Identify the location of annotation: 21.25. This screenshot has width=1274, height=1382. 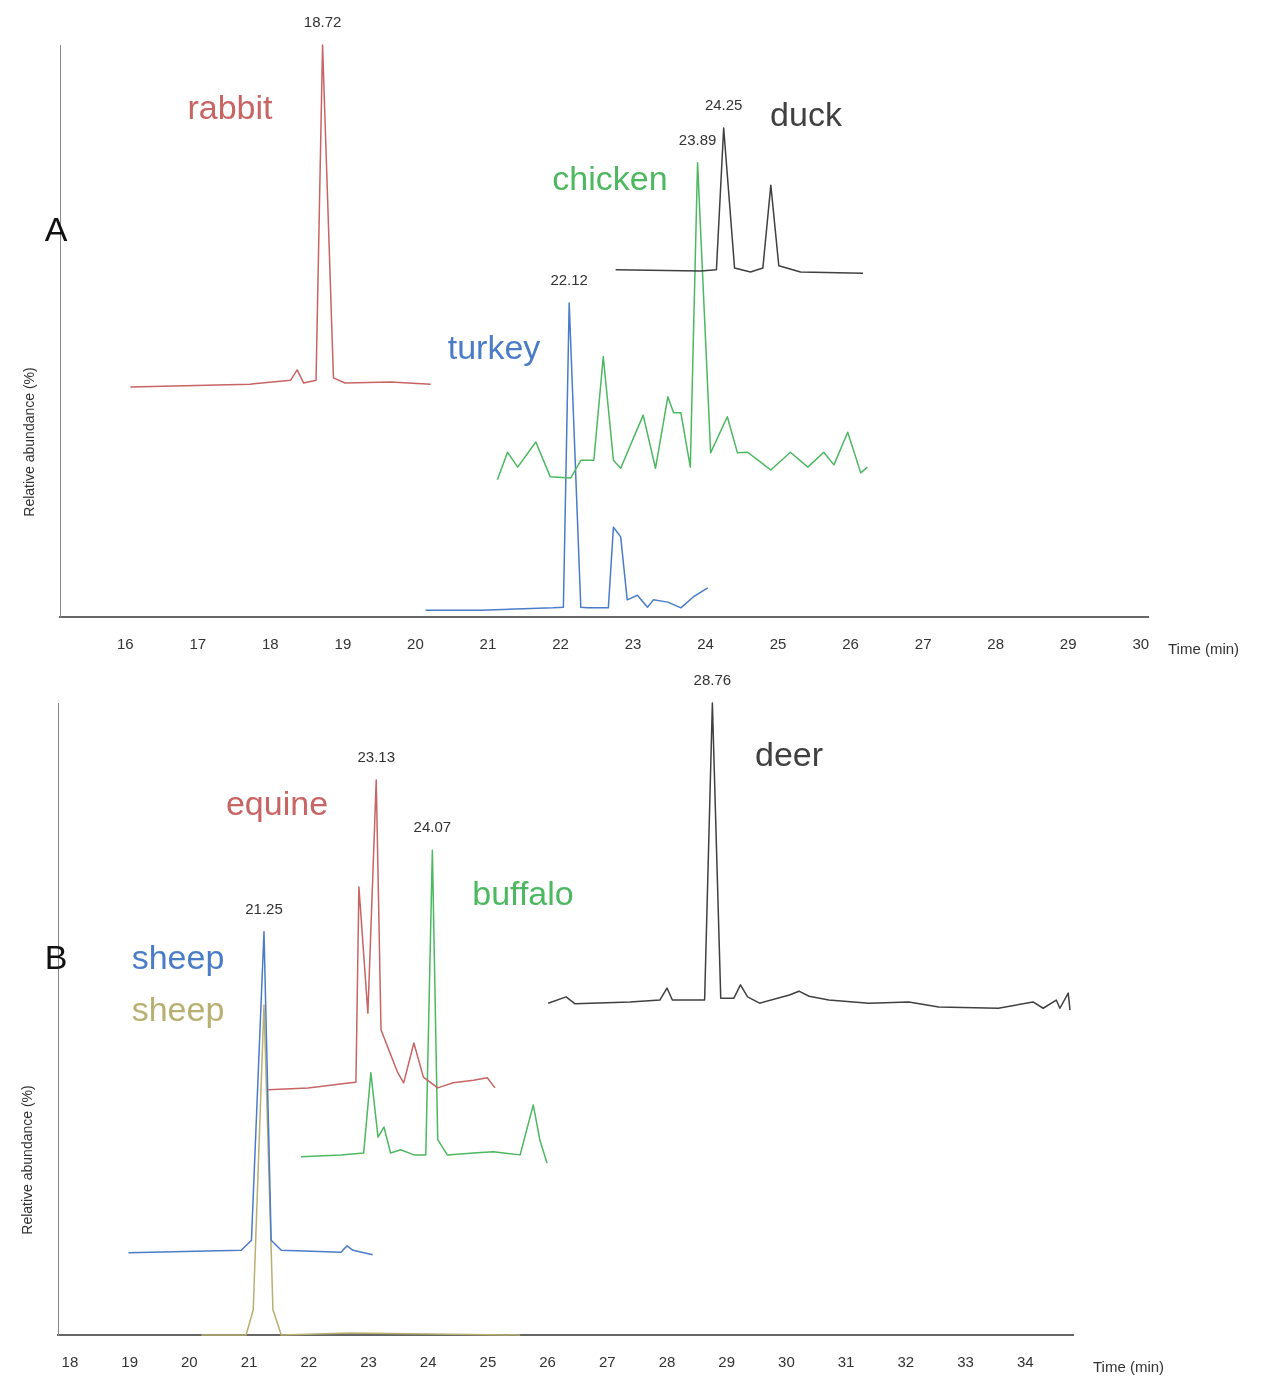
(264, 908).